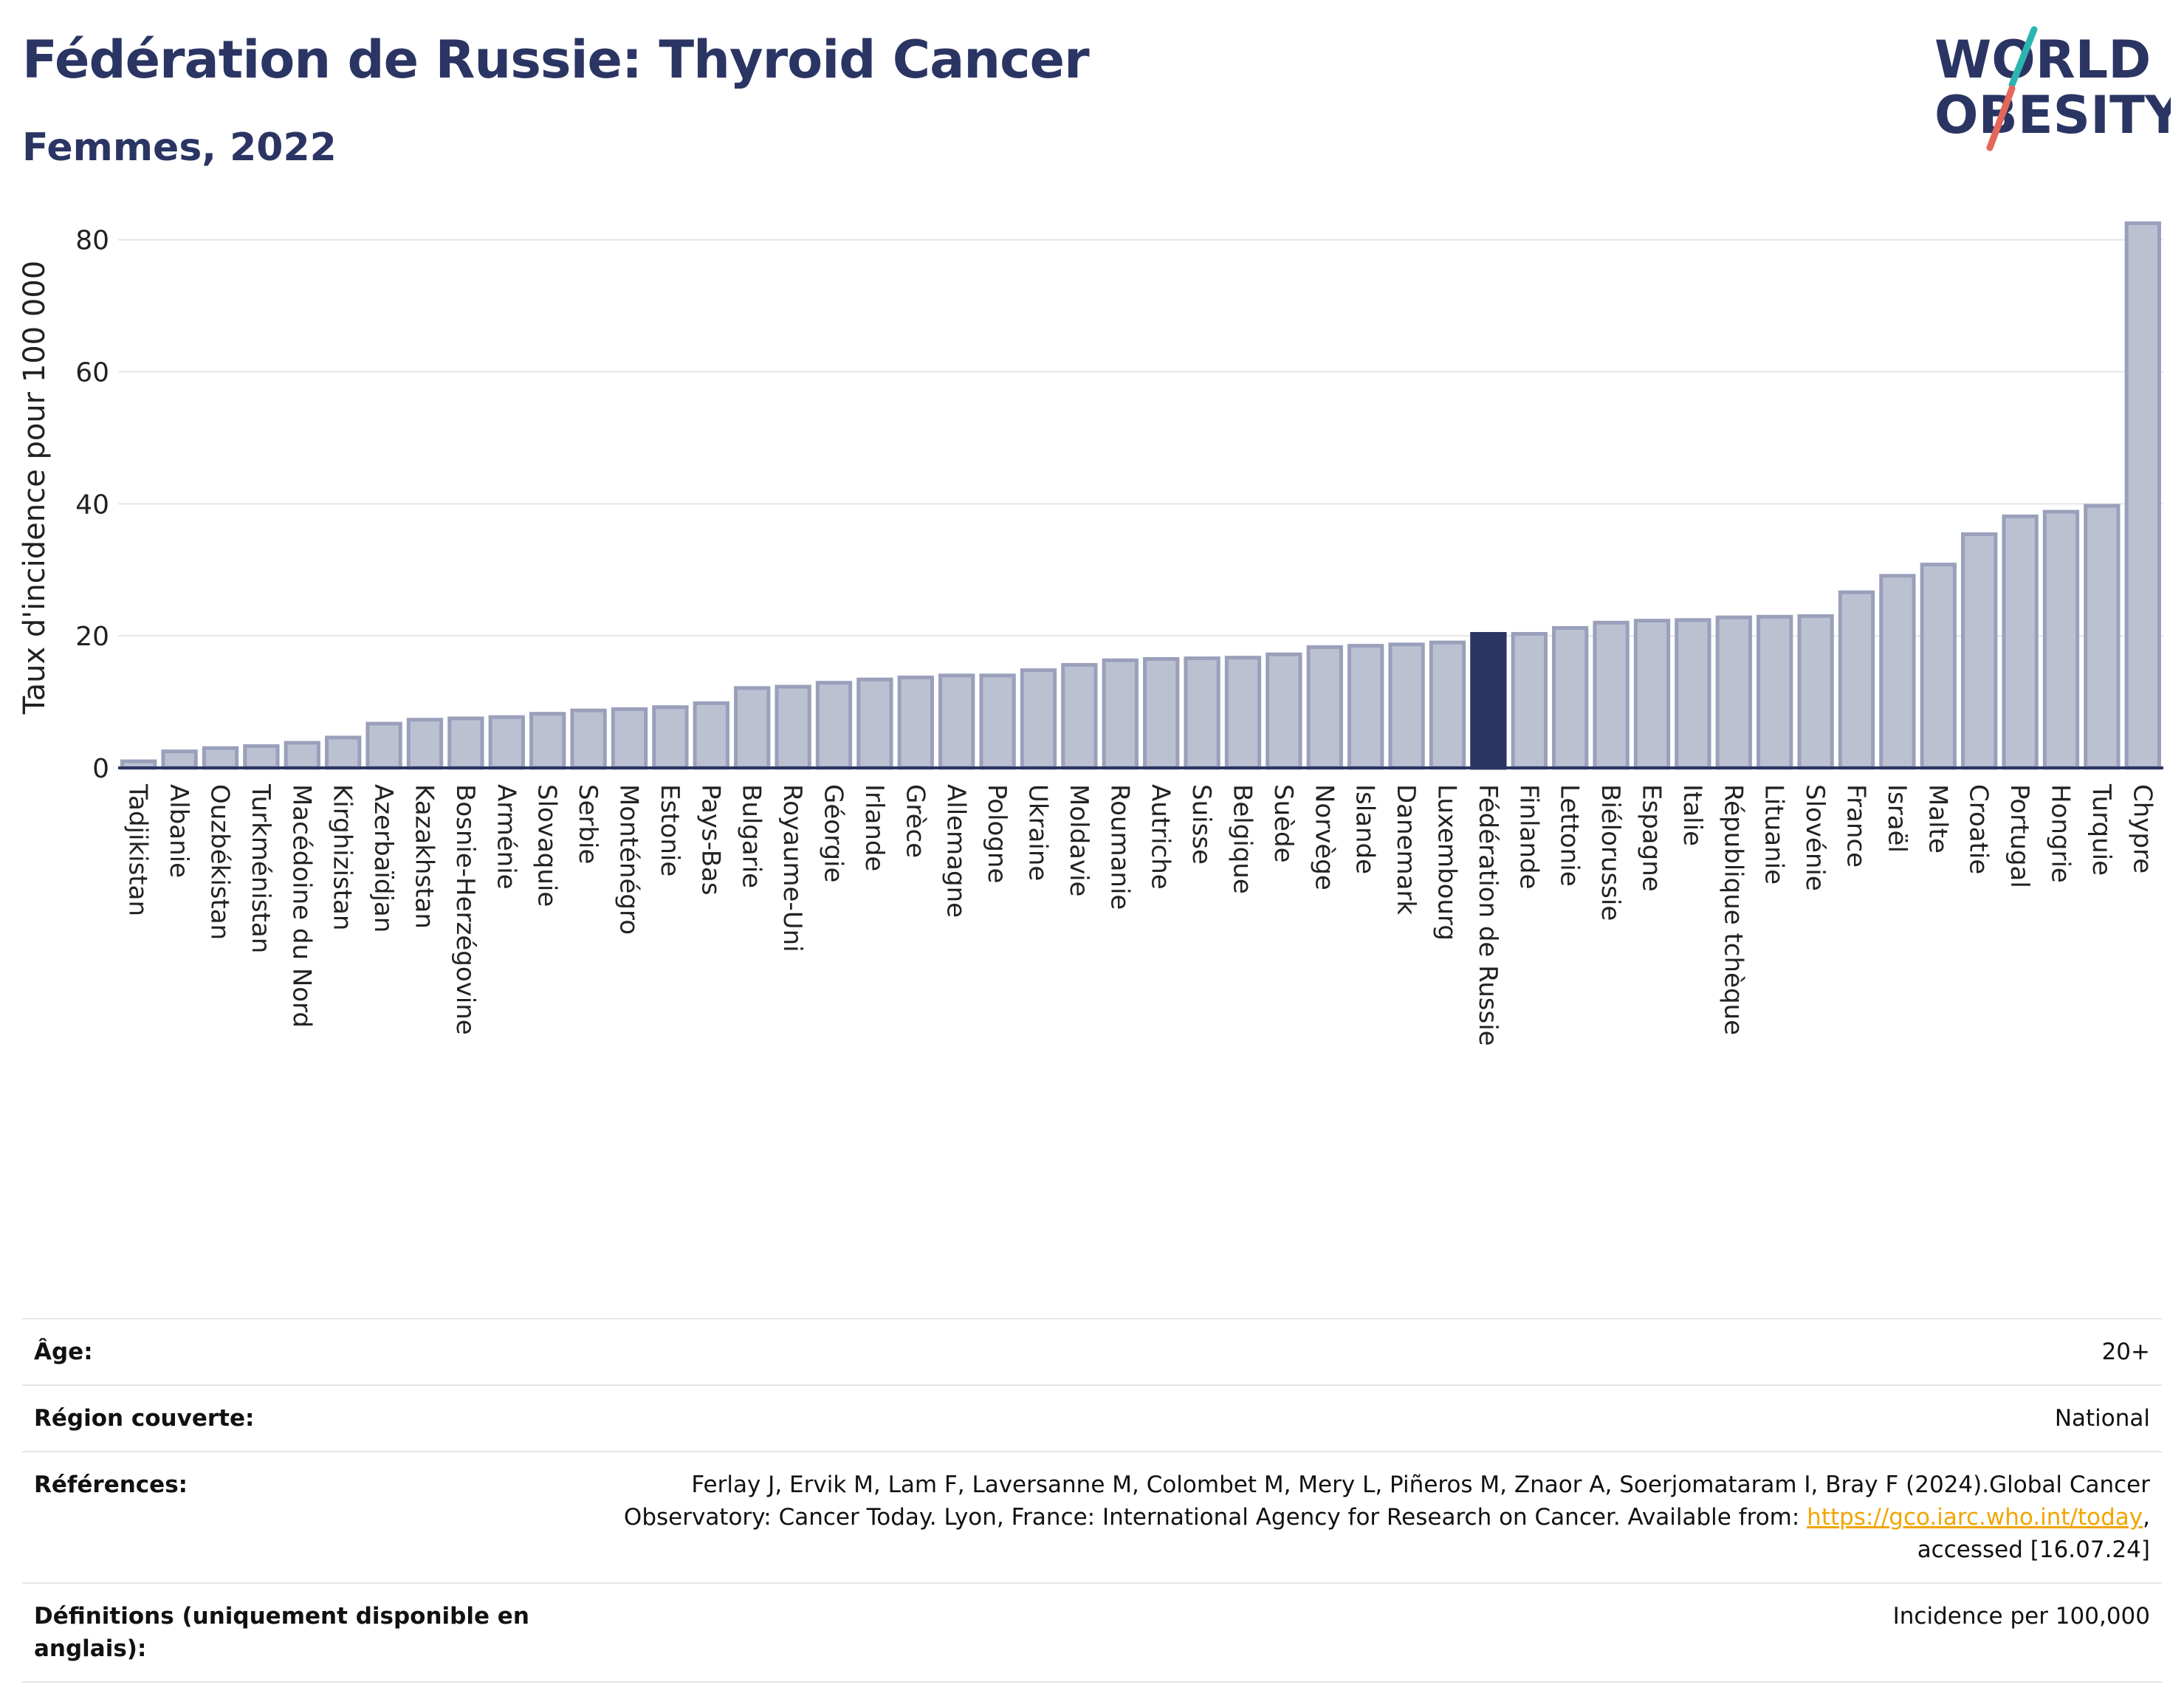 The image size is (2184, 1696). What do you see at coordinates (1528, 836) in the screenshot?
I see `x-tick-label: Finlande` at bounding box center [1528, 836].